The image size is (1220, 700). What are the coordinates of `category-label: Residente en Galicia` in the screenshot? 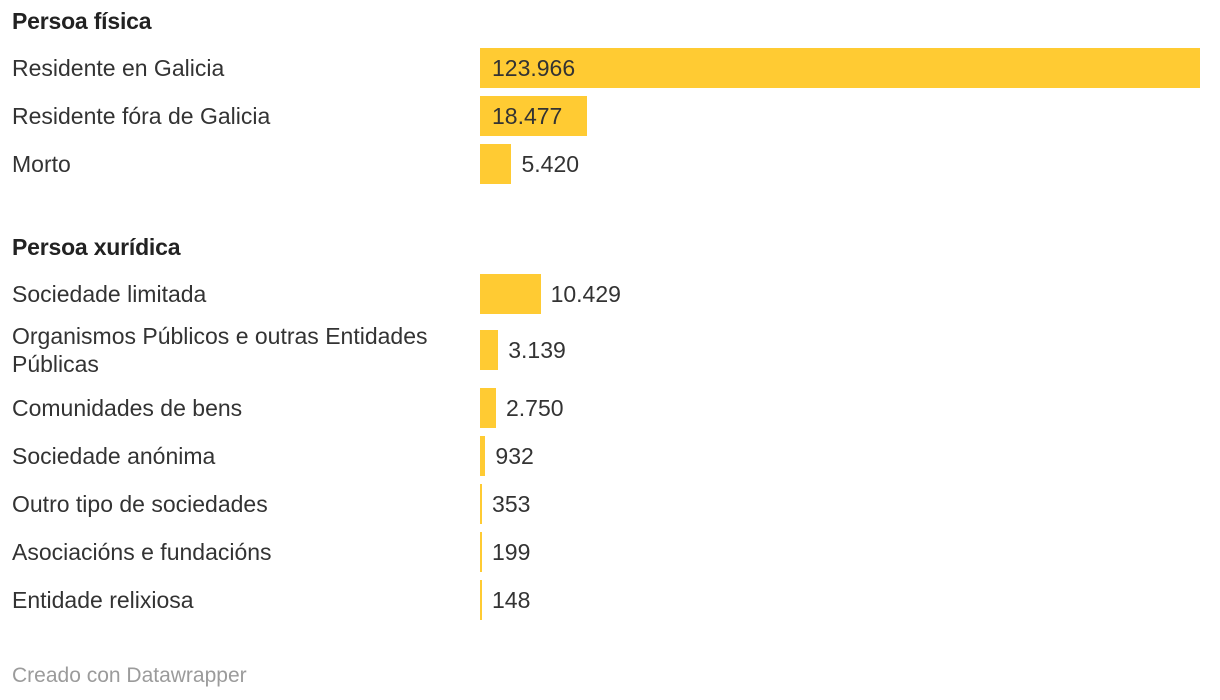 It's located at (118, 68).